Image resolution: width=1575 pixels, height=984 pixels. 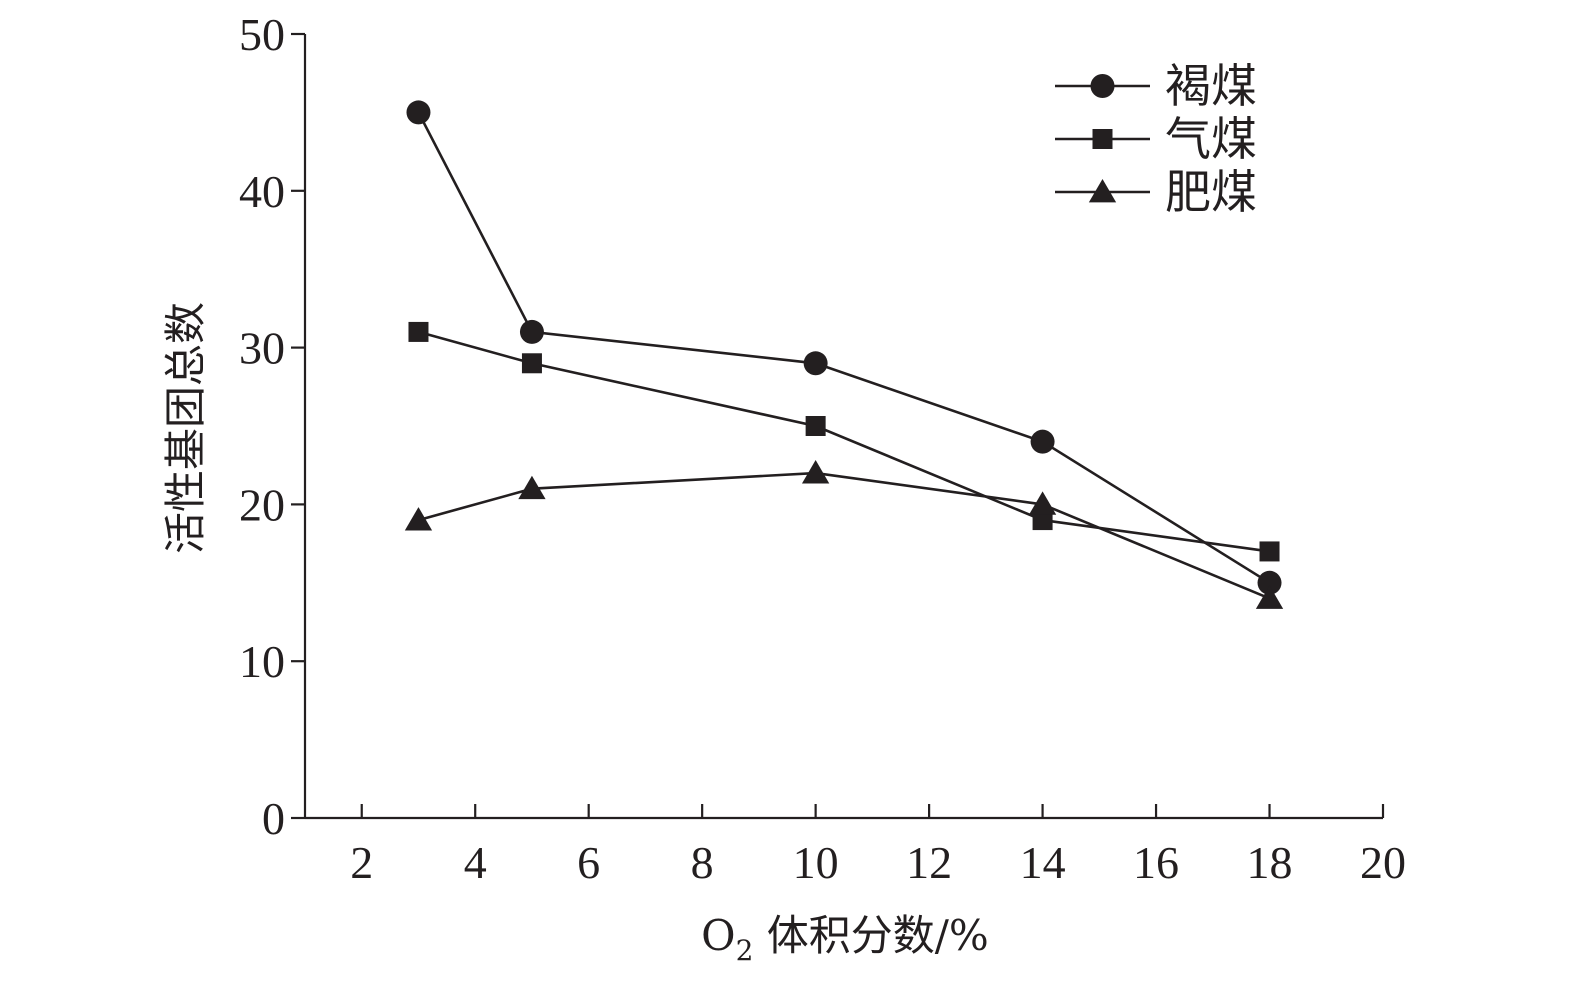 I want to click on x-tick-label: 16, so click(x=1156, y=862).